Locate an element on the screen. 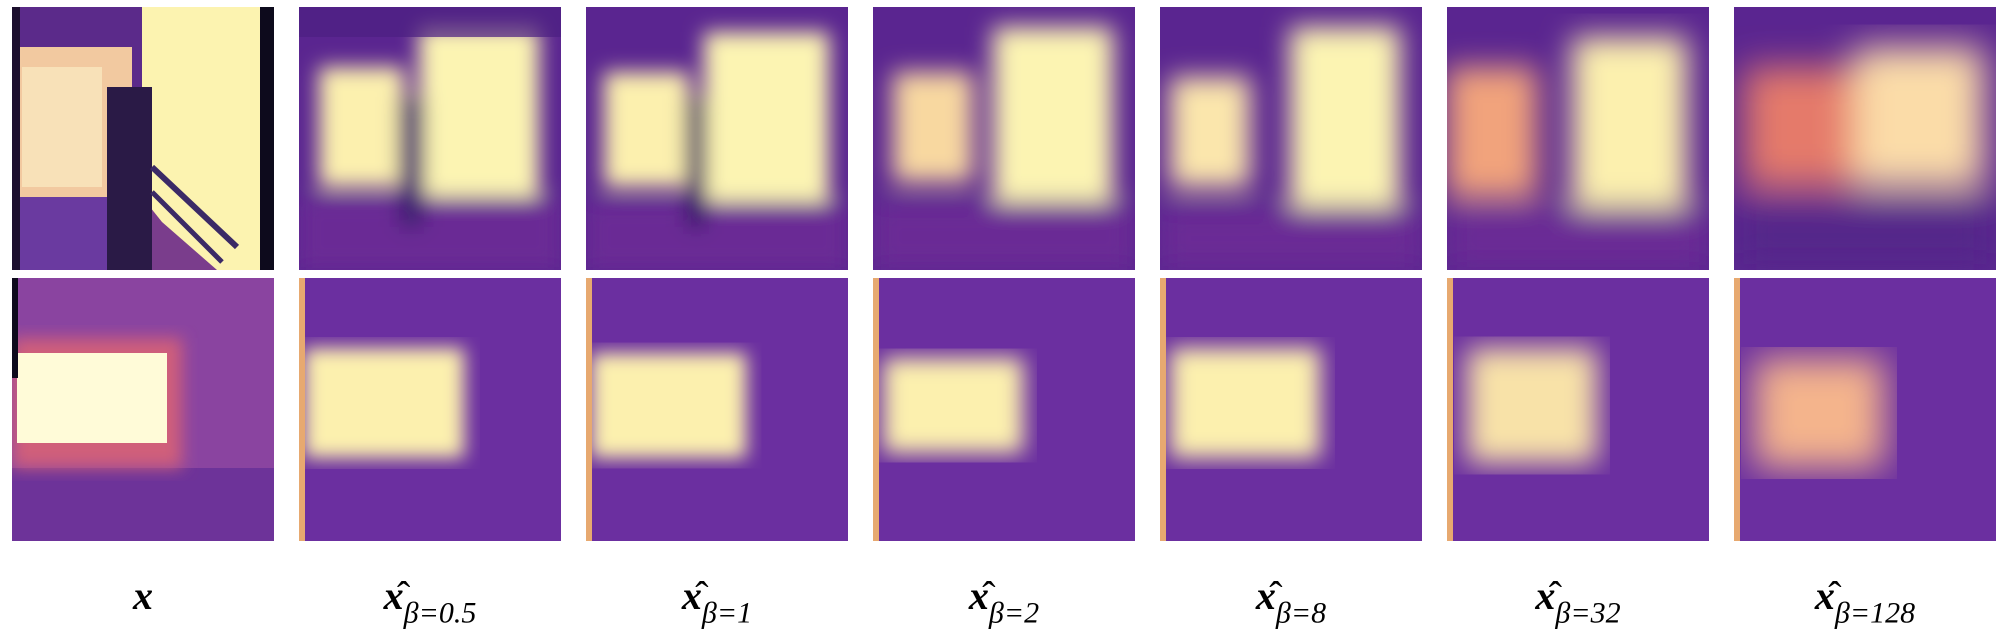 This screenshot has height=637, width=2004. label-xhat-beta-128: x̂β=128 is located at coordinates (1865, 601).